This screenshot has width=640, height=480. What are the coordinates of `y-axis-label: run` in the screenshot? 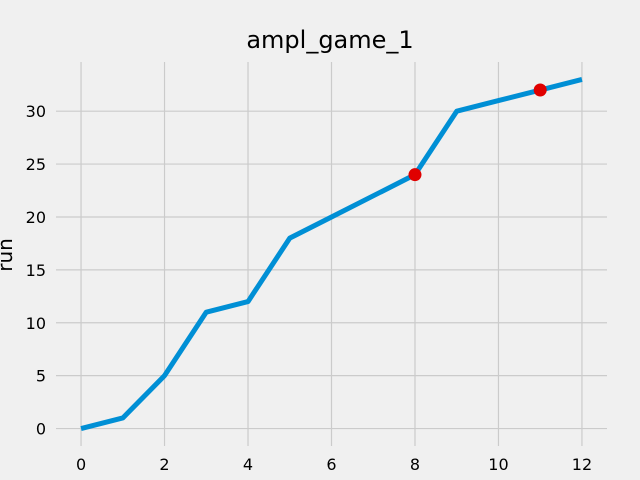 It's located at (8, 255).